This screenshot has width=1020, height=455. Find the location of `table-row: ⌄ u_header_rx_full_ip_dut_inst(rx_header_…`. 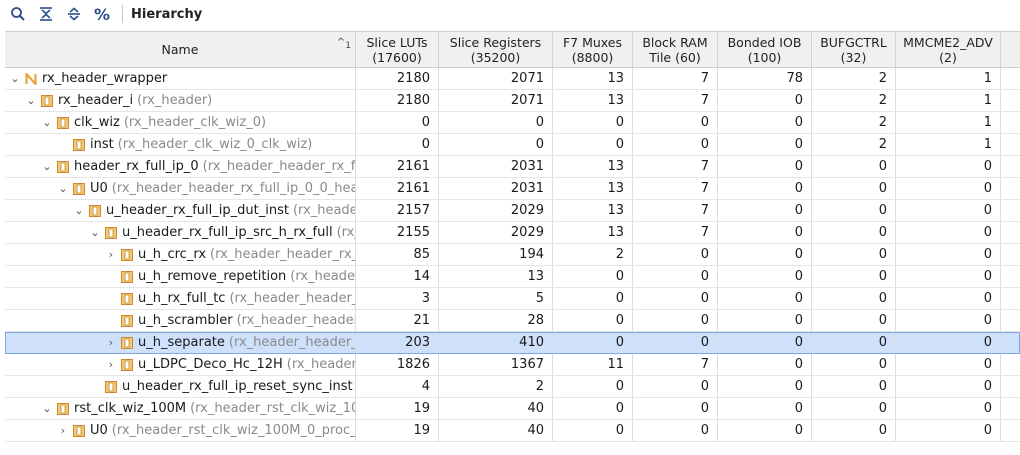

table-row: ⌄ u_header_rx_full_ip_dut_inst(rx_header_… is located at coordinates (512, 211).